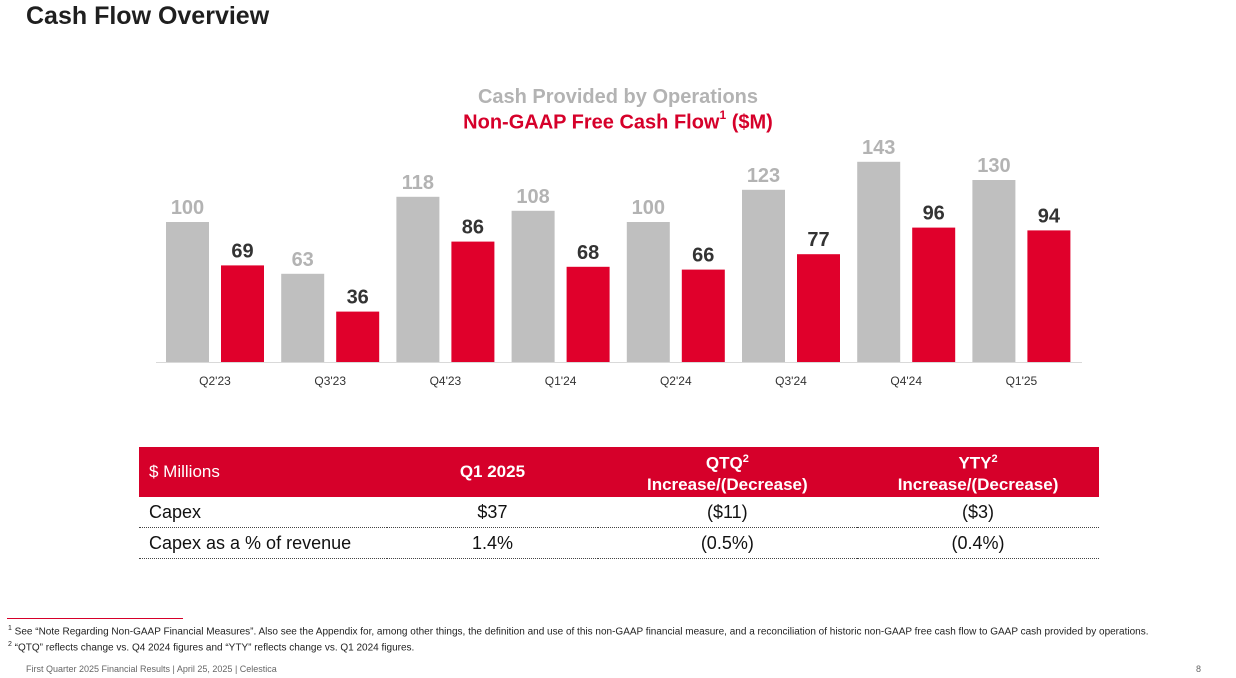 Image resolution: width=1236 pixels, height=678 pixels. Describe the element at coordinates (263, 472) in the screenshot. I see `header-millions: $ Millions` at that location.